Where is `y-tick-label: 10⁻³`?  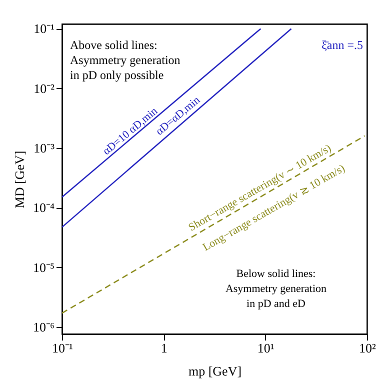
y-tick-label: 10⁻³ is located at coordinates (44, 148).